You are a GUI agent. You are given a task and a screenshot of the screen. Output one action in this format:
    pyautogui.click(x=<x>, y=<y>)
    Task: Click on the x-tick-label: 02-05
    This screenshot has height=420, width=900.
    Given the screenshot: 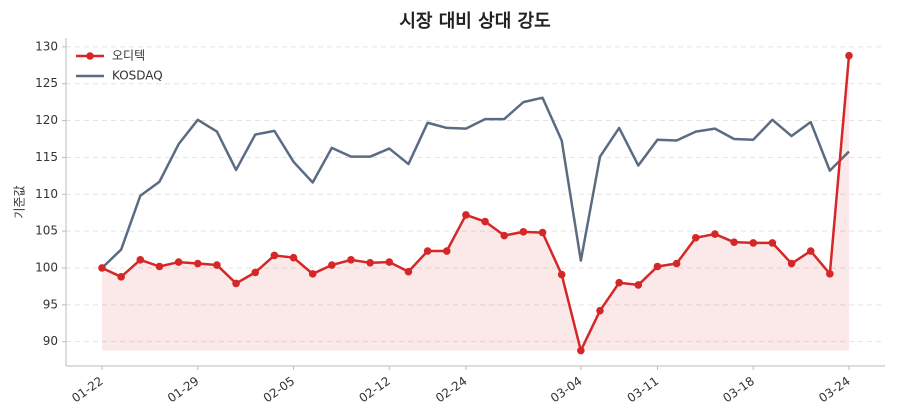 What is the action you would take?
    pyautogui.click(x=279, y=389)
    